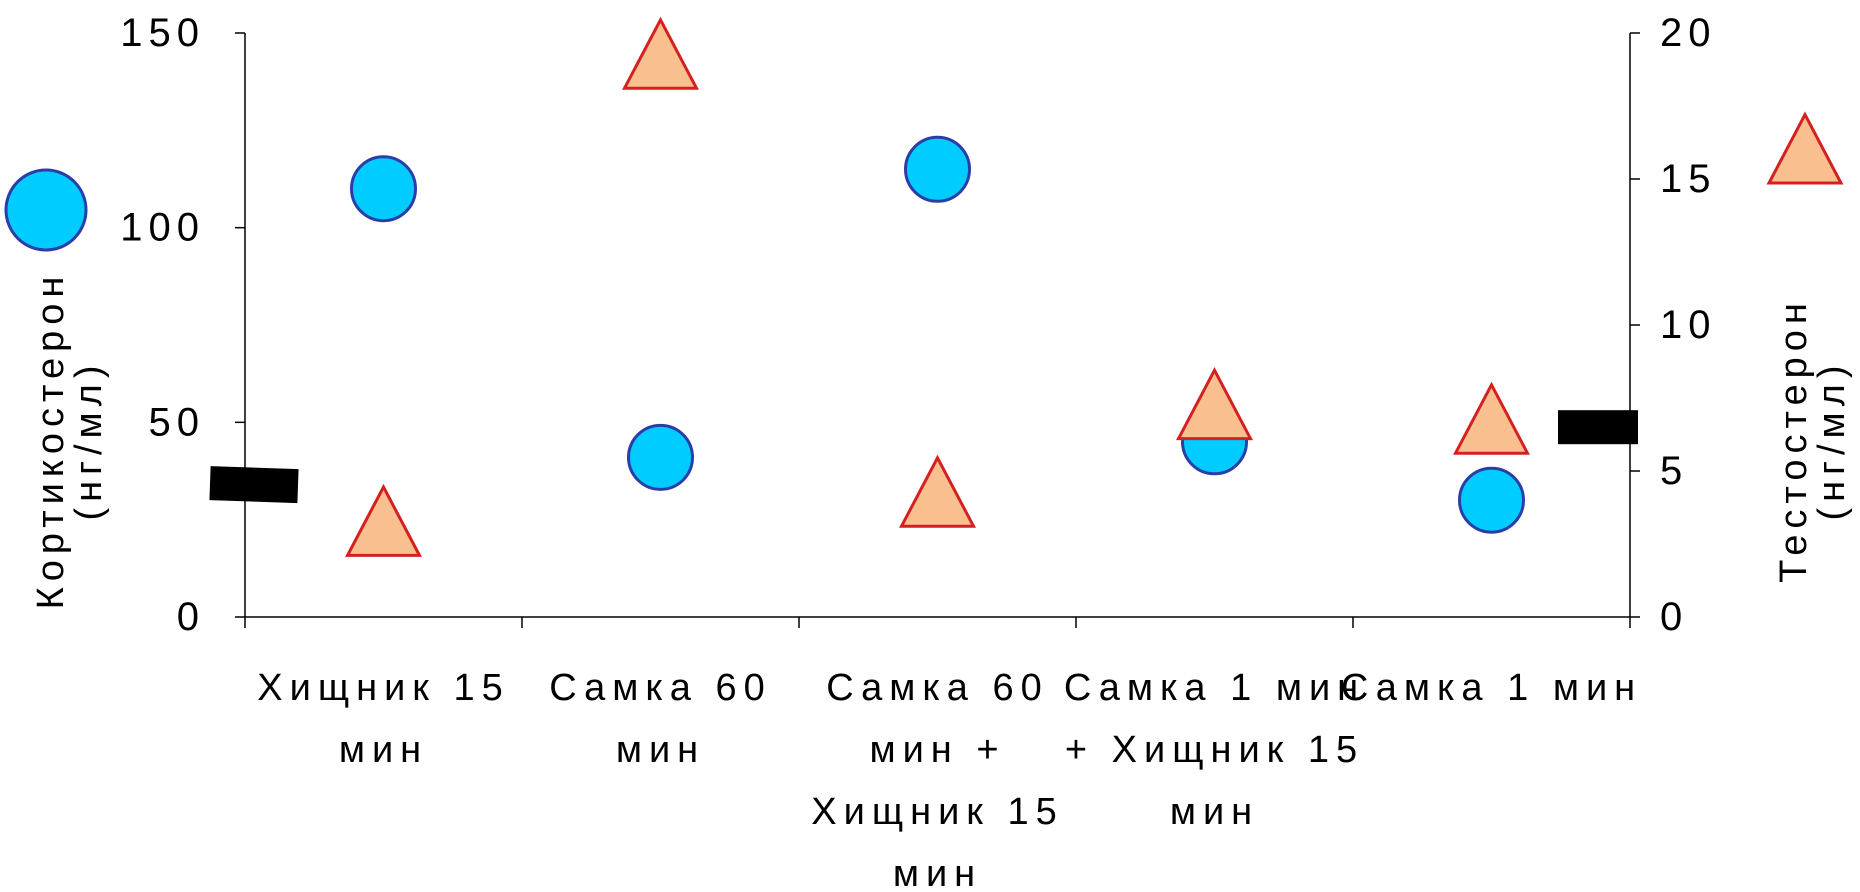  I want to click on left-axis-title-line: Кортикостерон, so click(51, 440).